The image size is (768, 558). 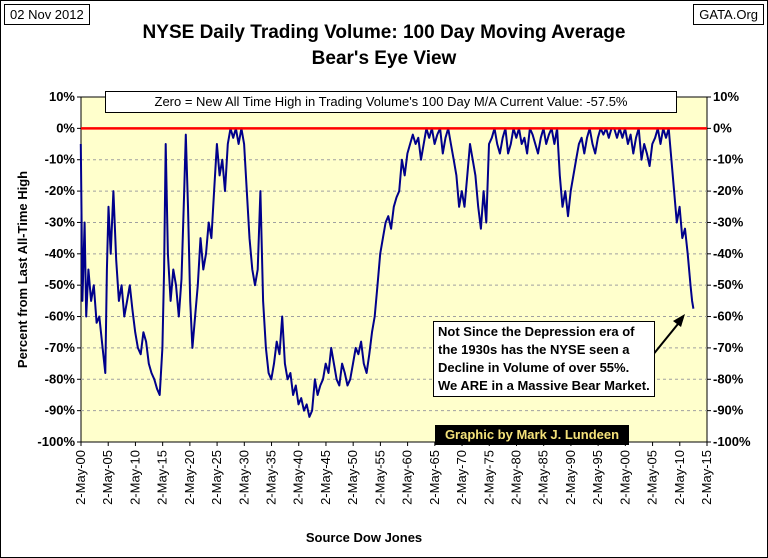 What do you see at coordinates (722, 127) in the screenshot?
I see `y-tick-label-right: 0%` at bounding box center [722, 127].